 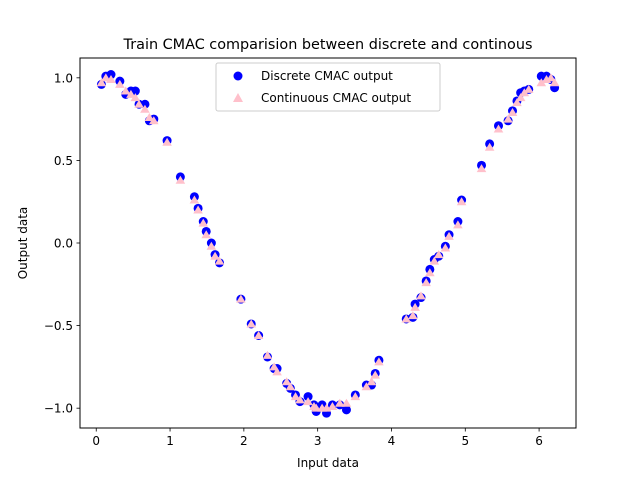 I want to click on y-tick-label: 0.0, so click(x=63, y=244).